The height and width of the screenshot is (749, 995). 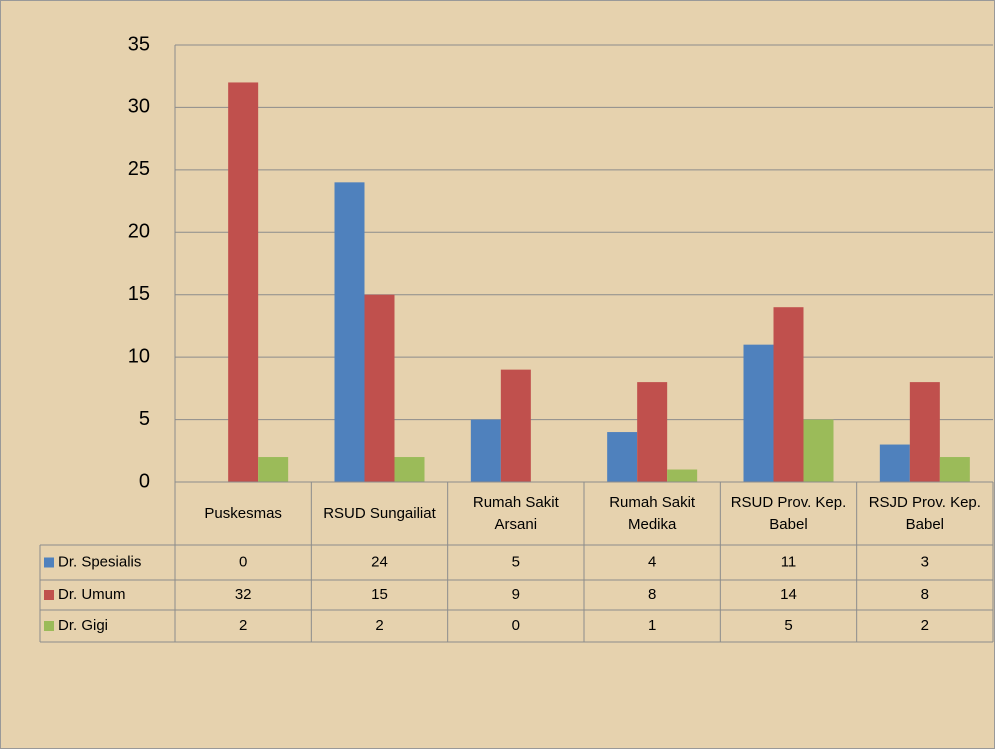 What do you see at coordinates (139, 232) in the screenshot?
I see `y-tick-label: 20` at bounding box center [139, 232].